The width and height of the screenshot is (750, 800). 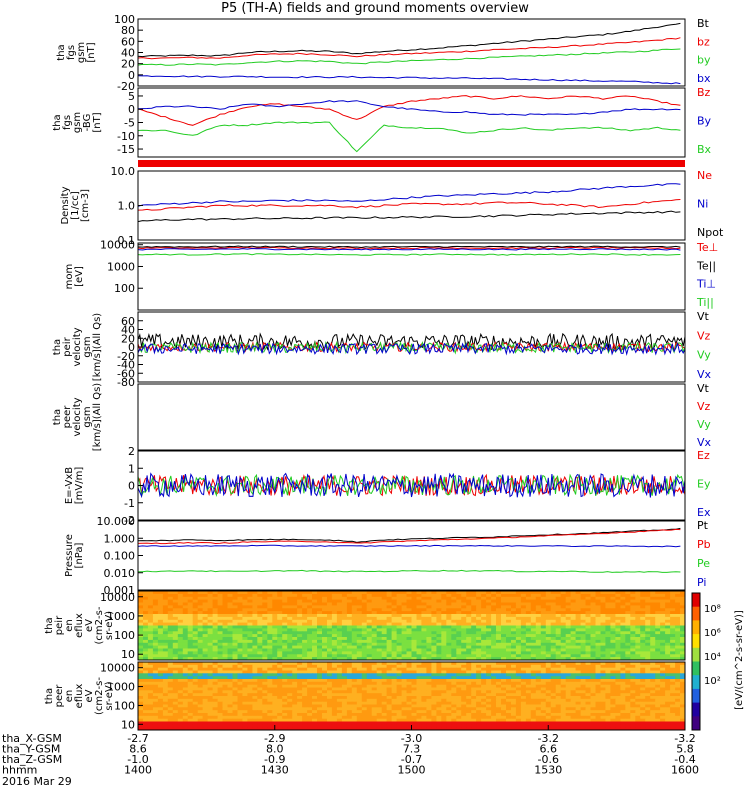 What do you see at coordinates (409, 536) in the screenshot?
I see `series-line-pb` at bounding box center [409, 536].